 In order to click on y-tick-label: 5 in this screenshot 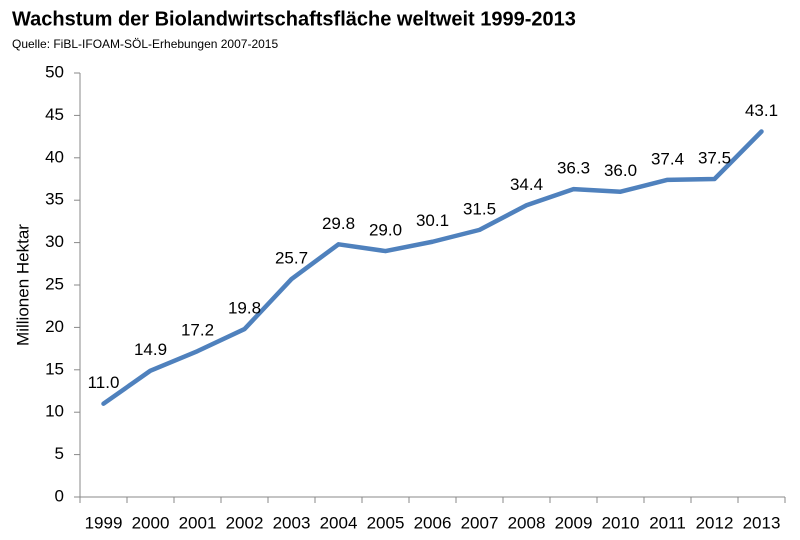, I will do `click(59, 453)`.